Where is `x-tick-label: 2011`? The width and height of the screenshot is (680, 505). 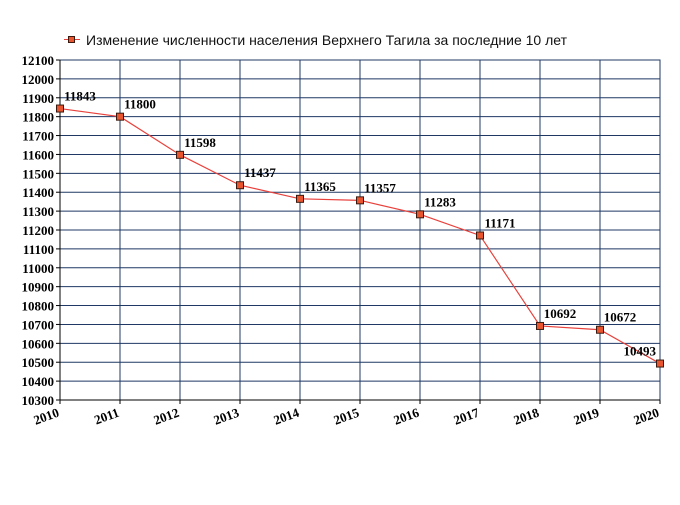 x-tick-label: 2011 is located at coordinates (106, 416).